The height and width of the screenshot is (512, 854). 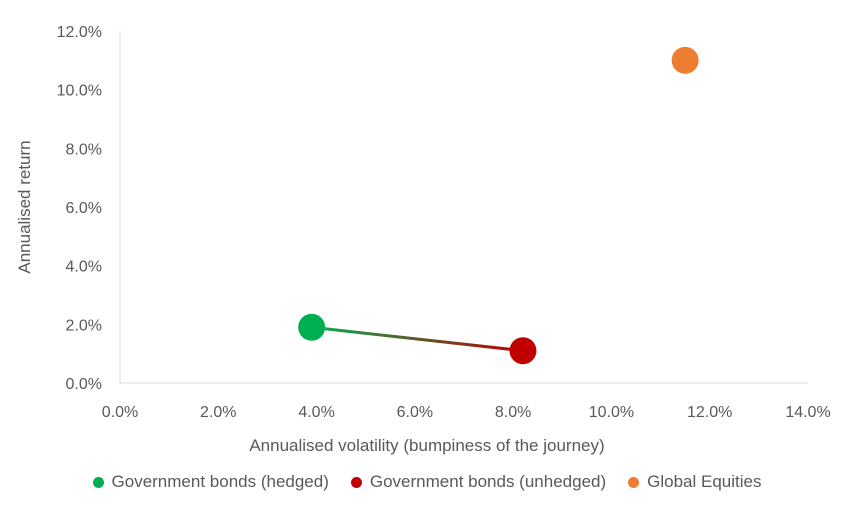 I want to click on x-tick-label: 8.0%, so click(x=513, y=412).